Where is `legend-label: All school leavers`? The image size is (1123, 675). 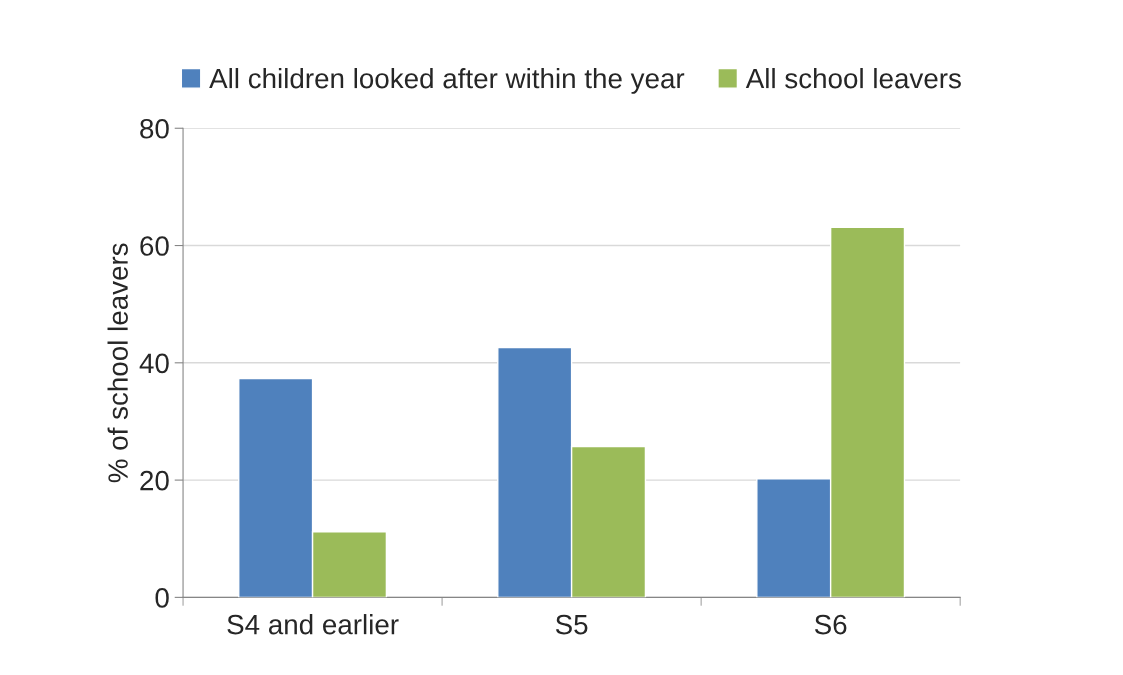 legend-label: All school leavers is located at coordinates (853, 78).